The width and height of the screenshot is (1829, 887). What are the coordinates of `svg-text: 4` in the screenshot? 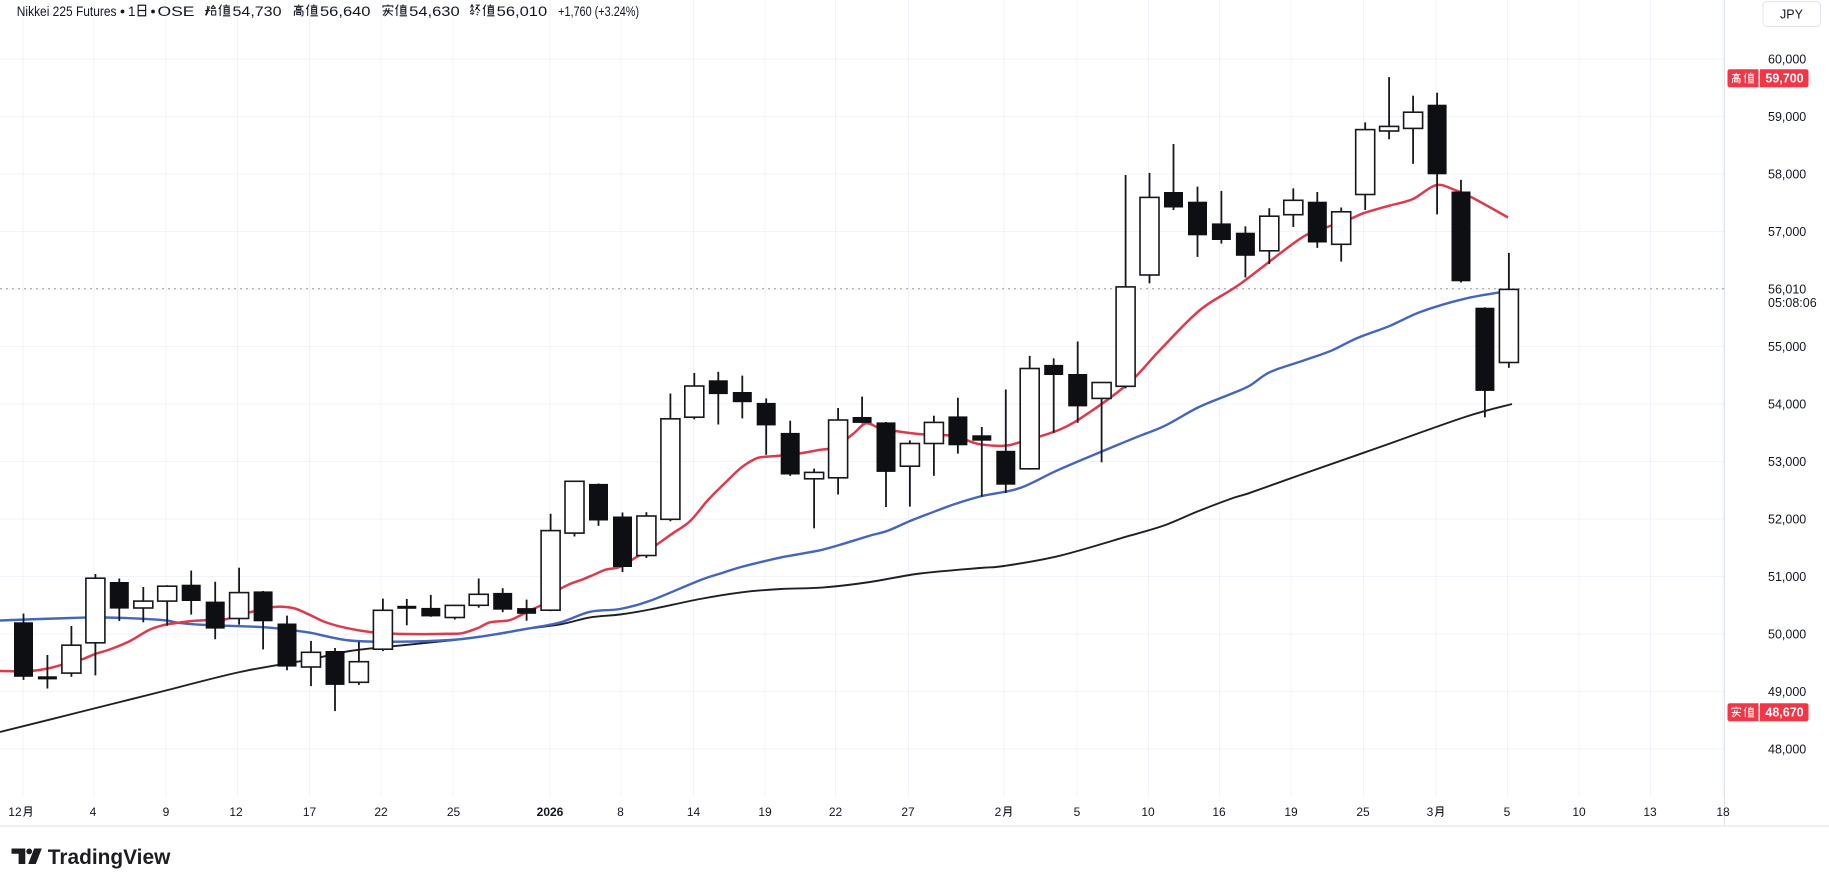 It's located at (93, 812).